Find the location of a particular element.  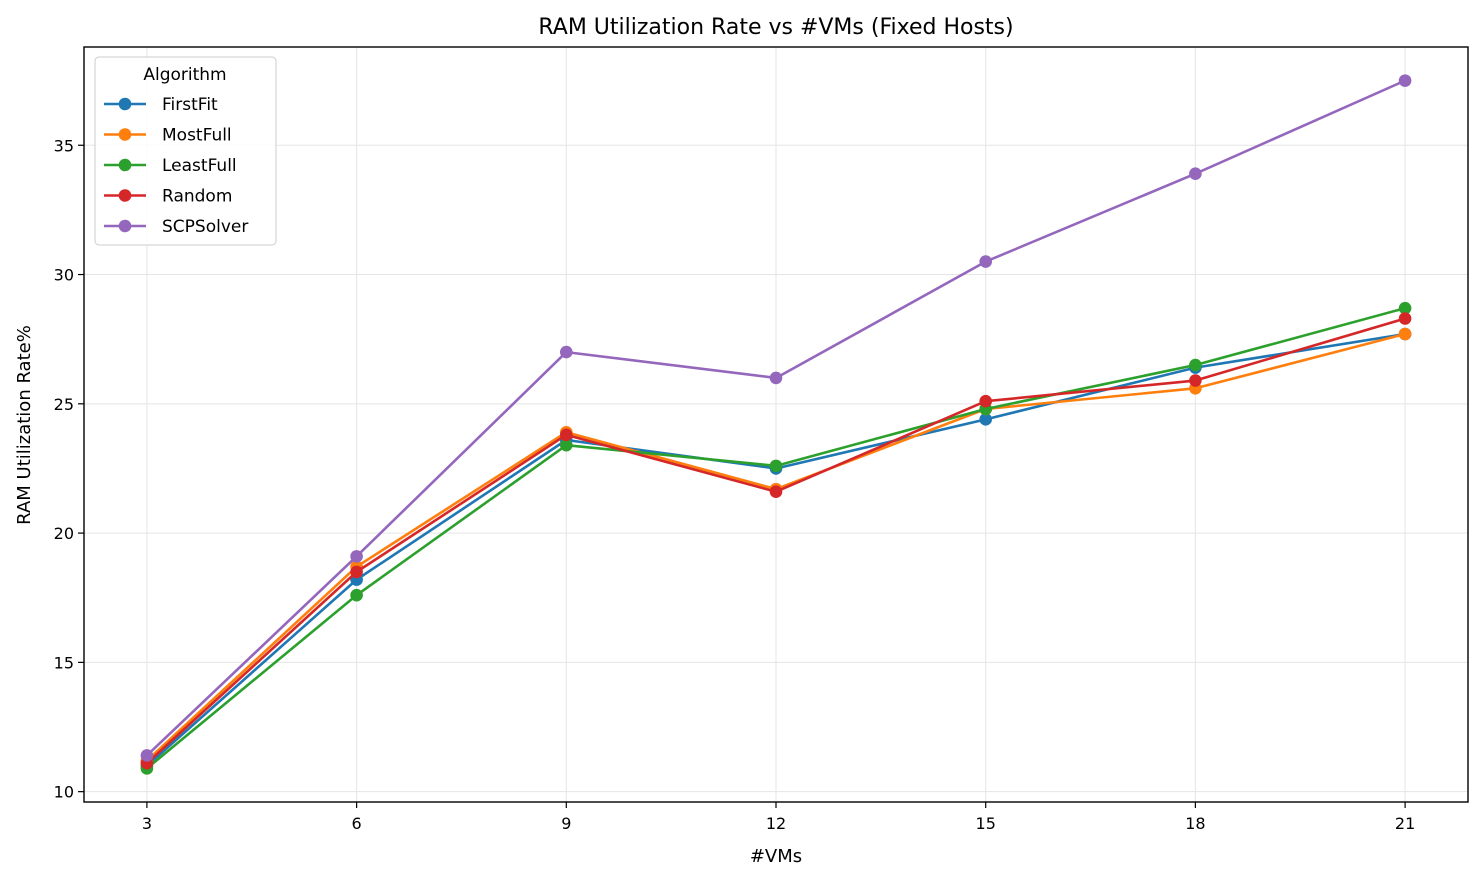

x-tick-label: 6 is located at coordinates (357, 823).